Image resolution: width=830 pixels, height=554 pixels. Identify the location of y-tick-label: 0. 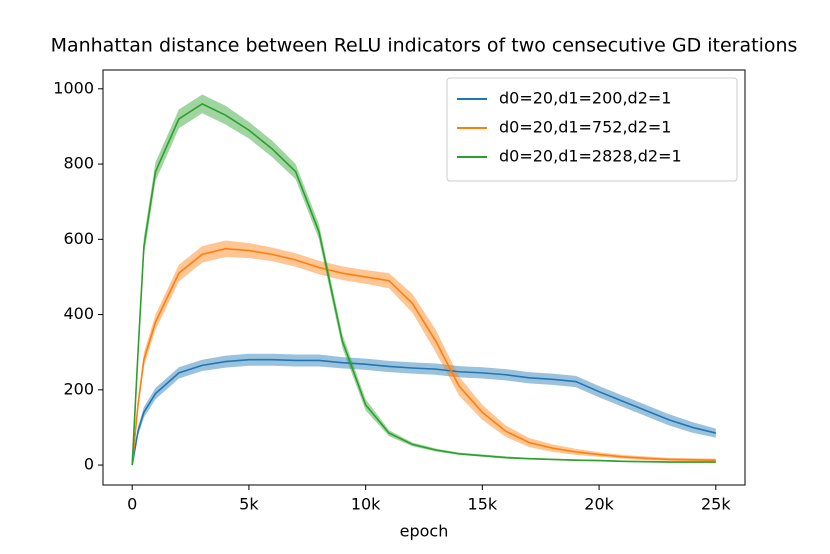
(89, 464).